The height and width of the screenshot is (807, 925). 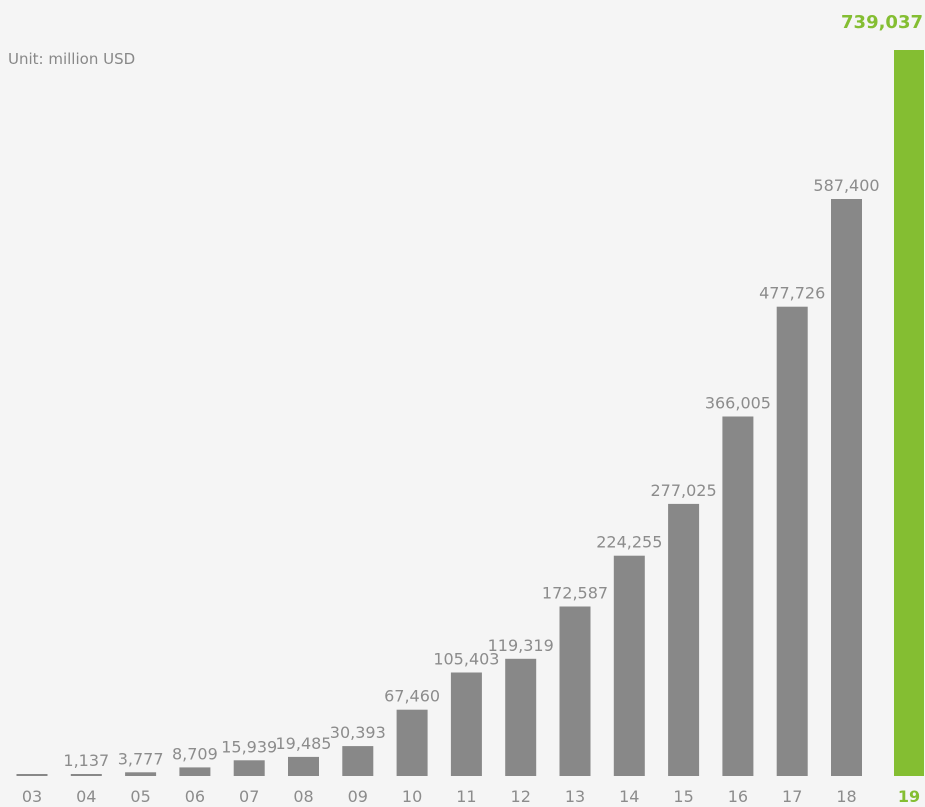 What do you see at coordinates (86, 760) in the screenshot?
I see `value-label-04: 1,137` at bounding box center [86, 760].